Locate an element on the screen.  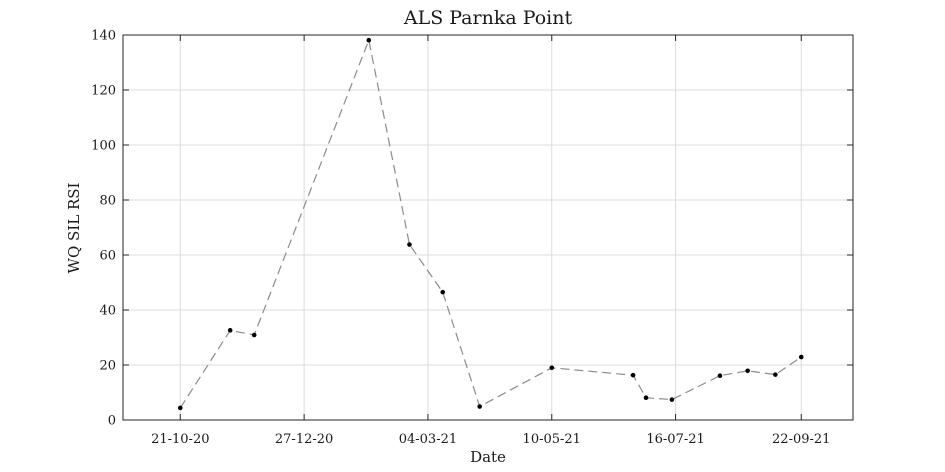
y-tick-label: 100 is located at coordinates (103, 146).